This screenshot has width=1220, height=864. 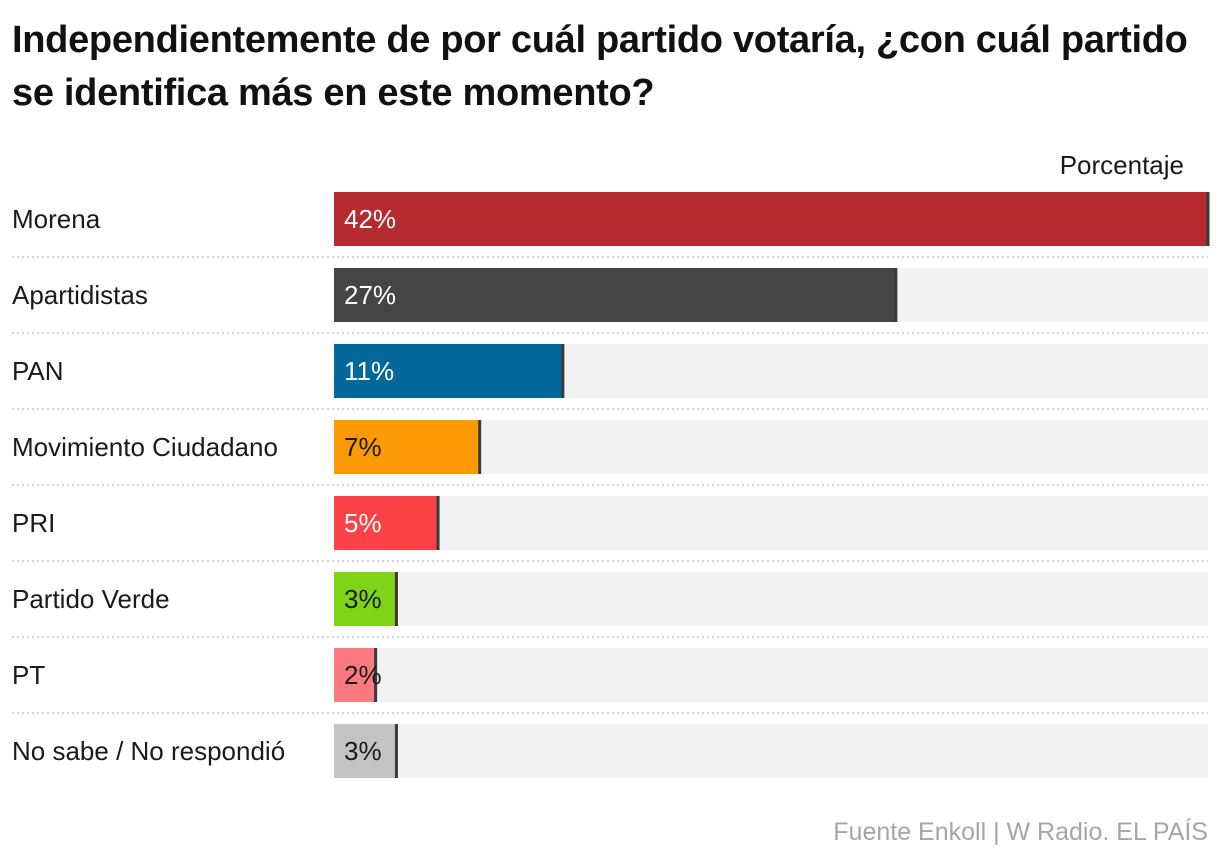 What do you see at coordinates (1121, 165) in the screenshot?
I see `unit-label: Porcentaje` at bounding box center [1121, 165].